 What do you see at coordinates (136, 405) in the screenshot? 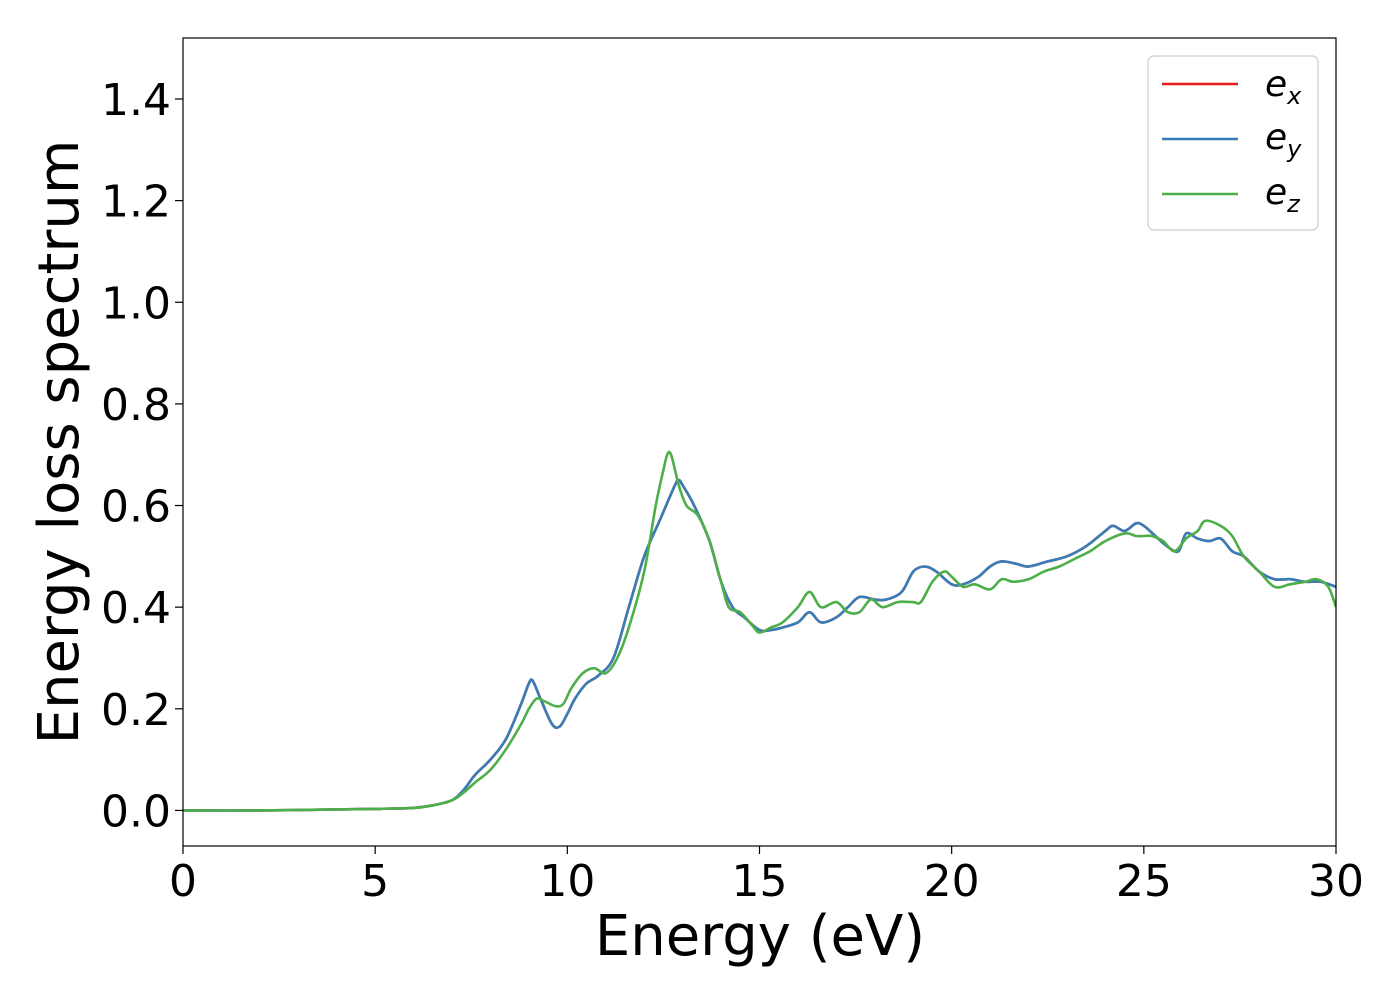
I see `y-tick-label: 0.8` at bounding box center [136, 405].